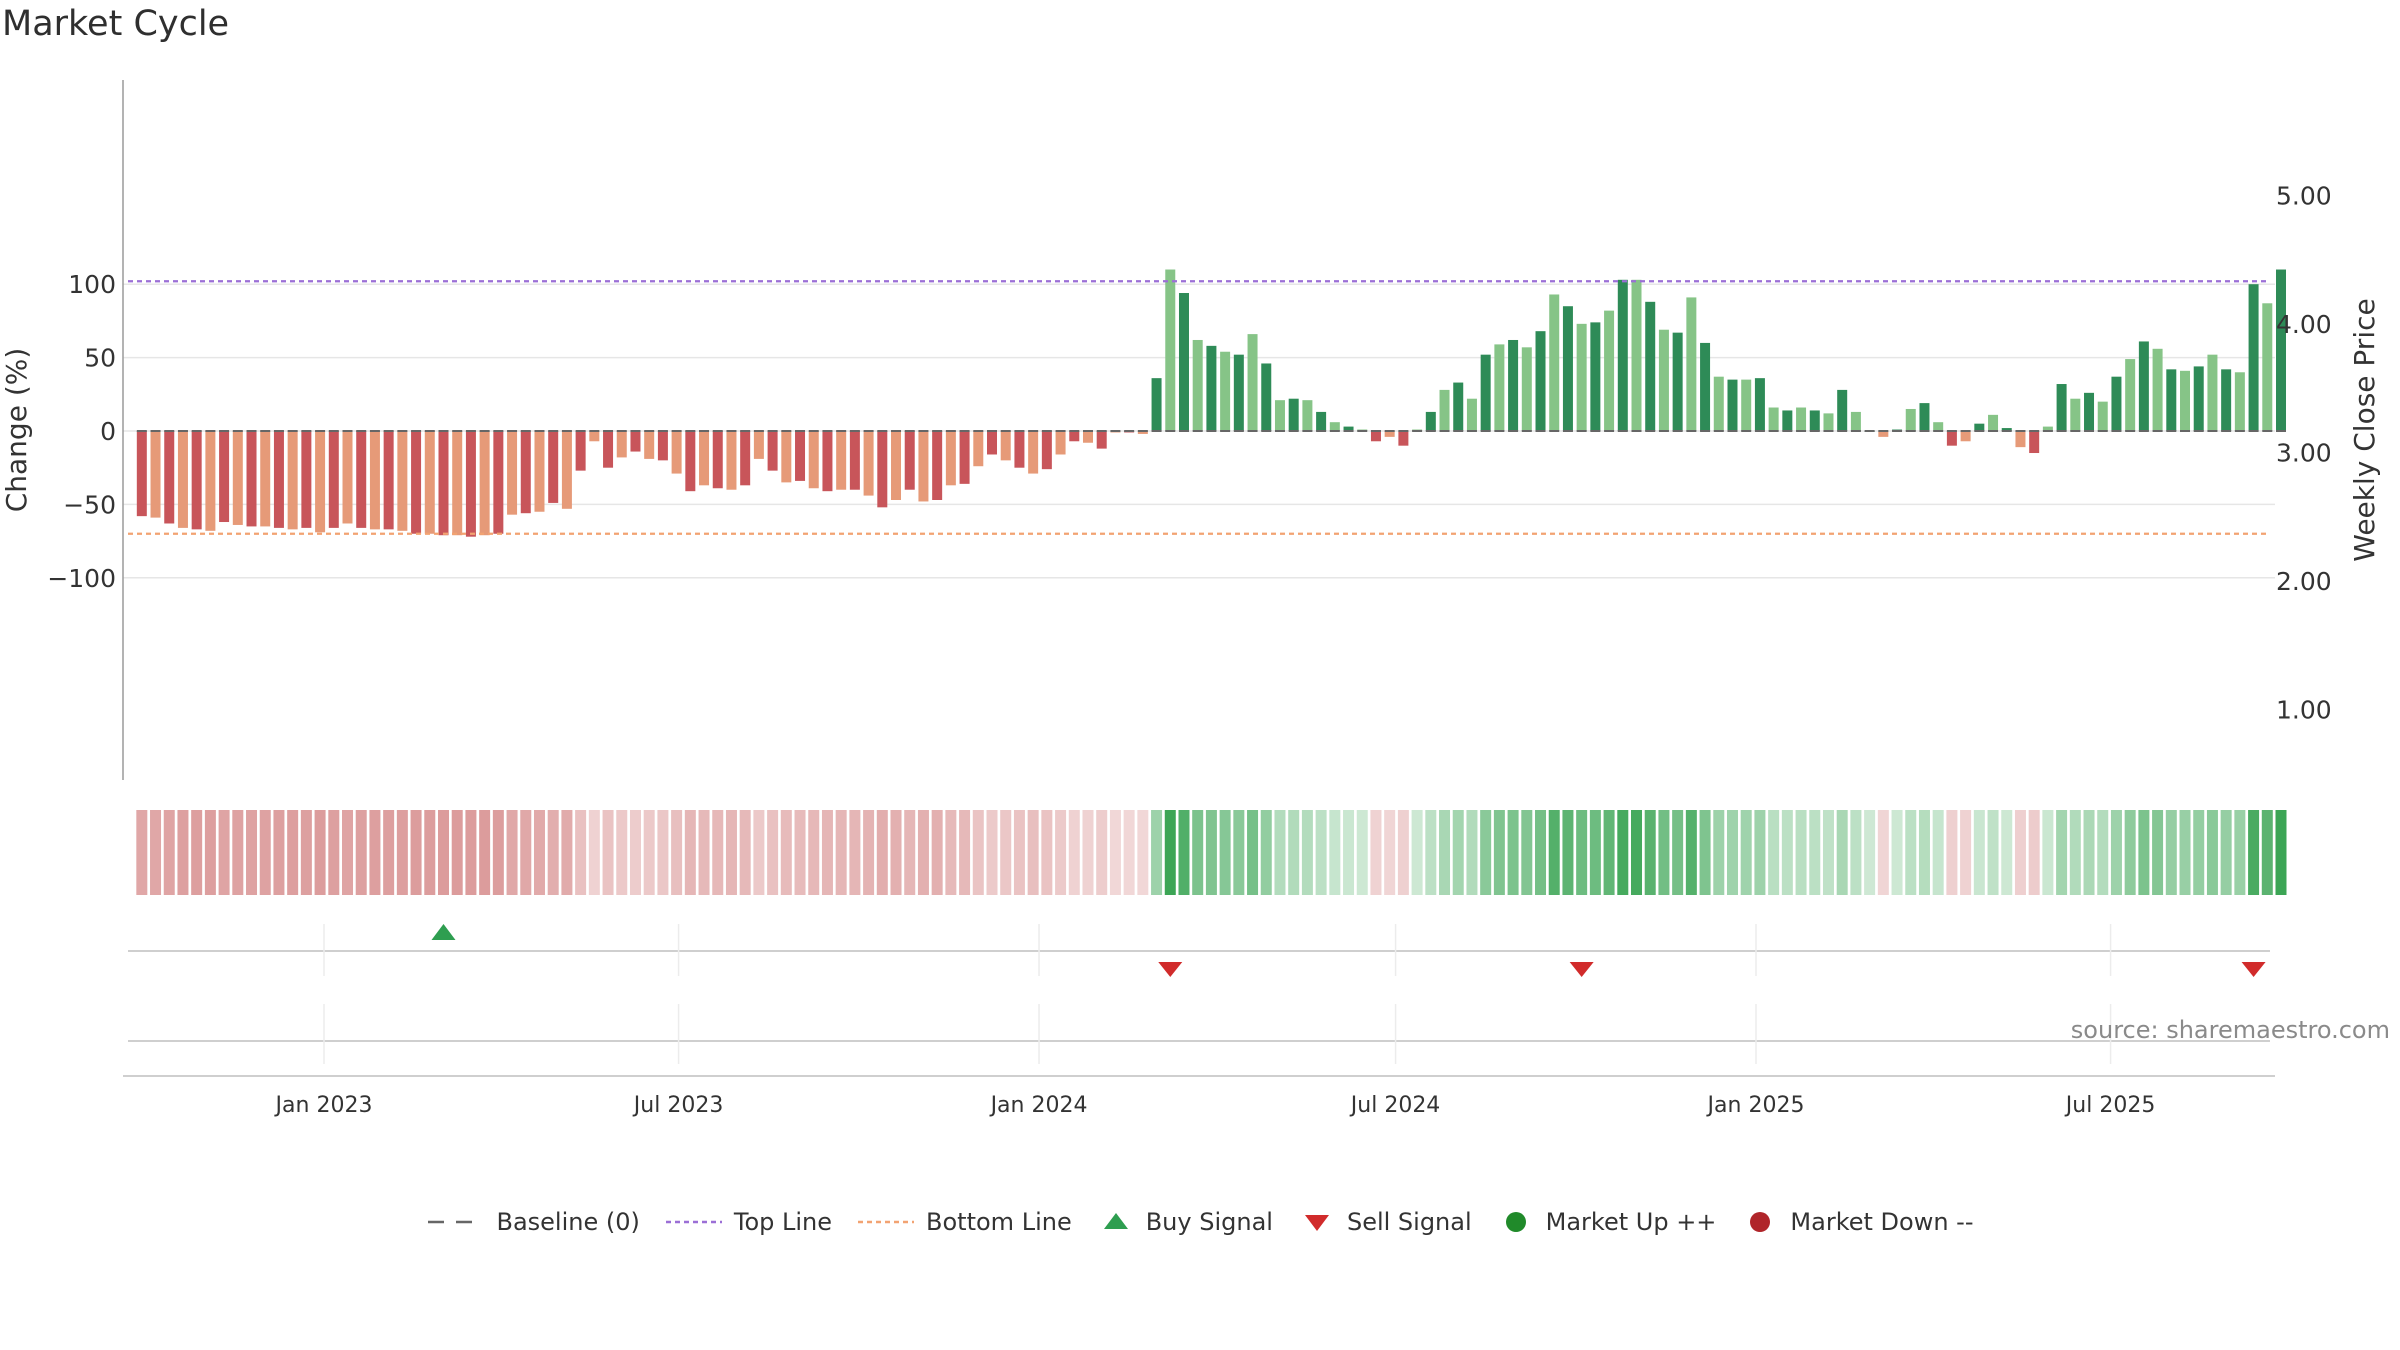 This screenshot has width=2400, height=1350. What do you see at coordinates (1581, 969) in the screenshot?
I see `sell-signal-marker` at bounding box center [1581, 969].